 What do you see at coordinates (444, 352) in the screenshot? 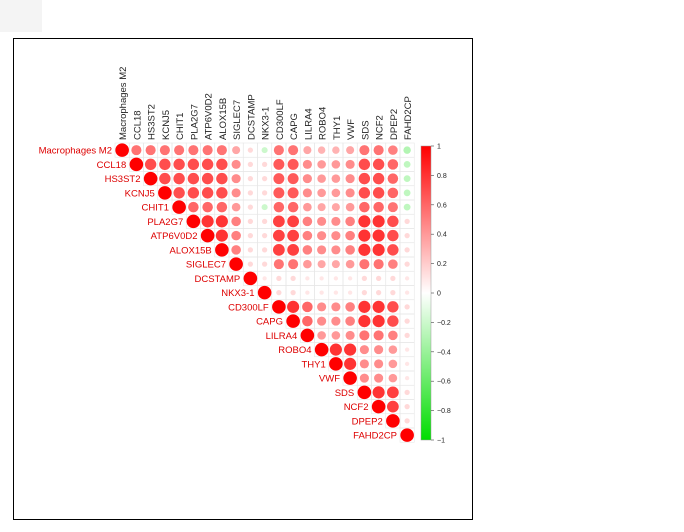
I see `colorbar-tick-label: −0.4` at bounding box center [444, 352].